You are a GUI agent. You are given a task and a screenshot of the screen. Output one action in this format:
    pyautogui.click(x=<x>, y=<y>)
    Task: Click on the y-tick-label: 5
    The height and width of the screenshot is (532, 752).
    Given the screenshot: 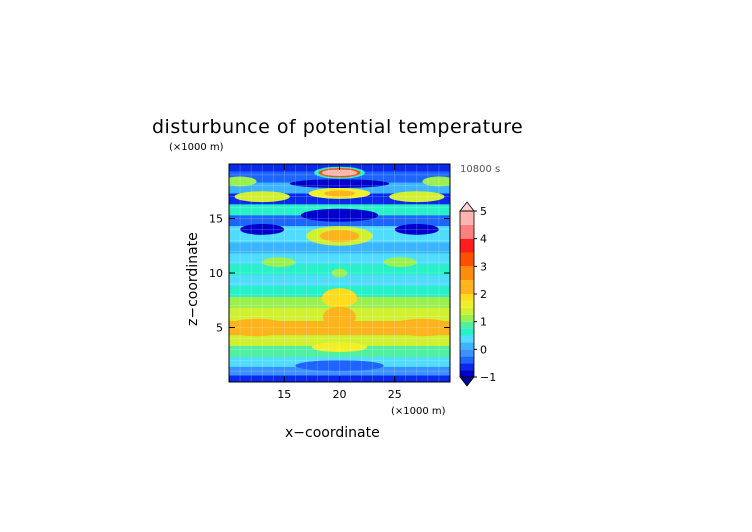 What is the action you would take?
    pyautogui.click(x=219, y=328)
    